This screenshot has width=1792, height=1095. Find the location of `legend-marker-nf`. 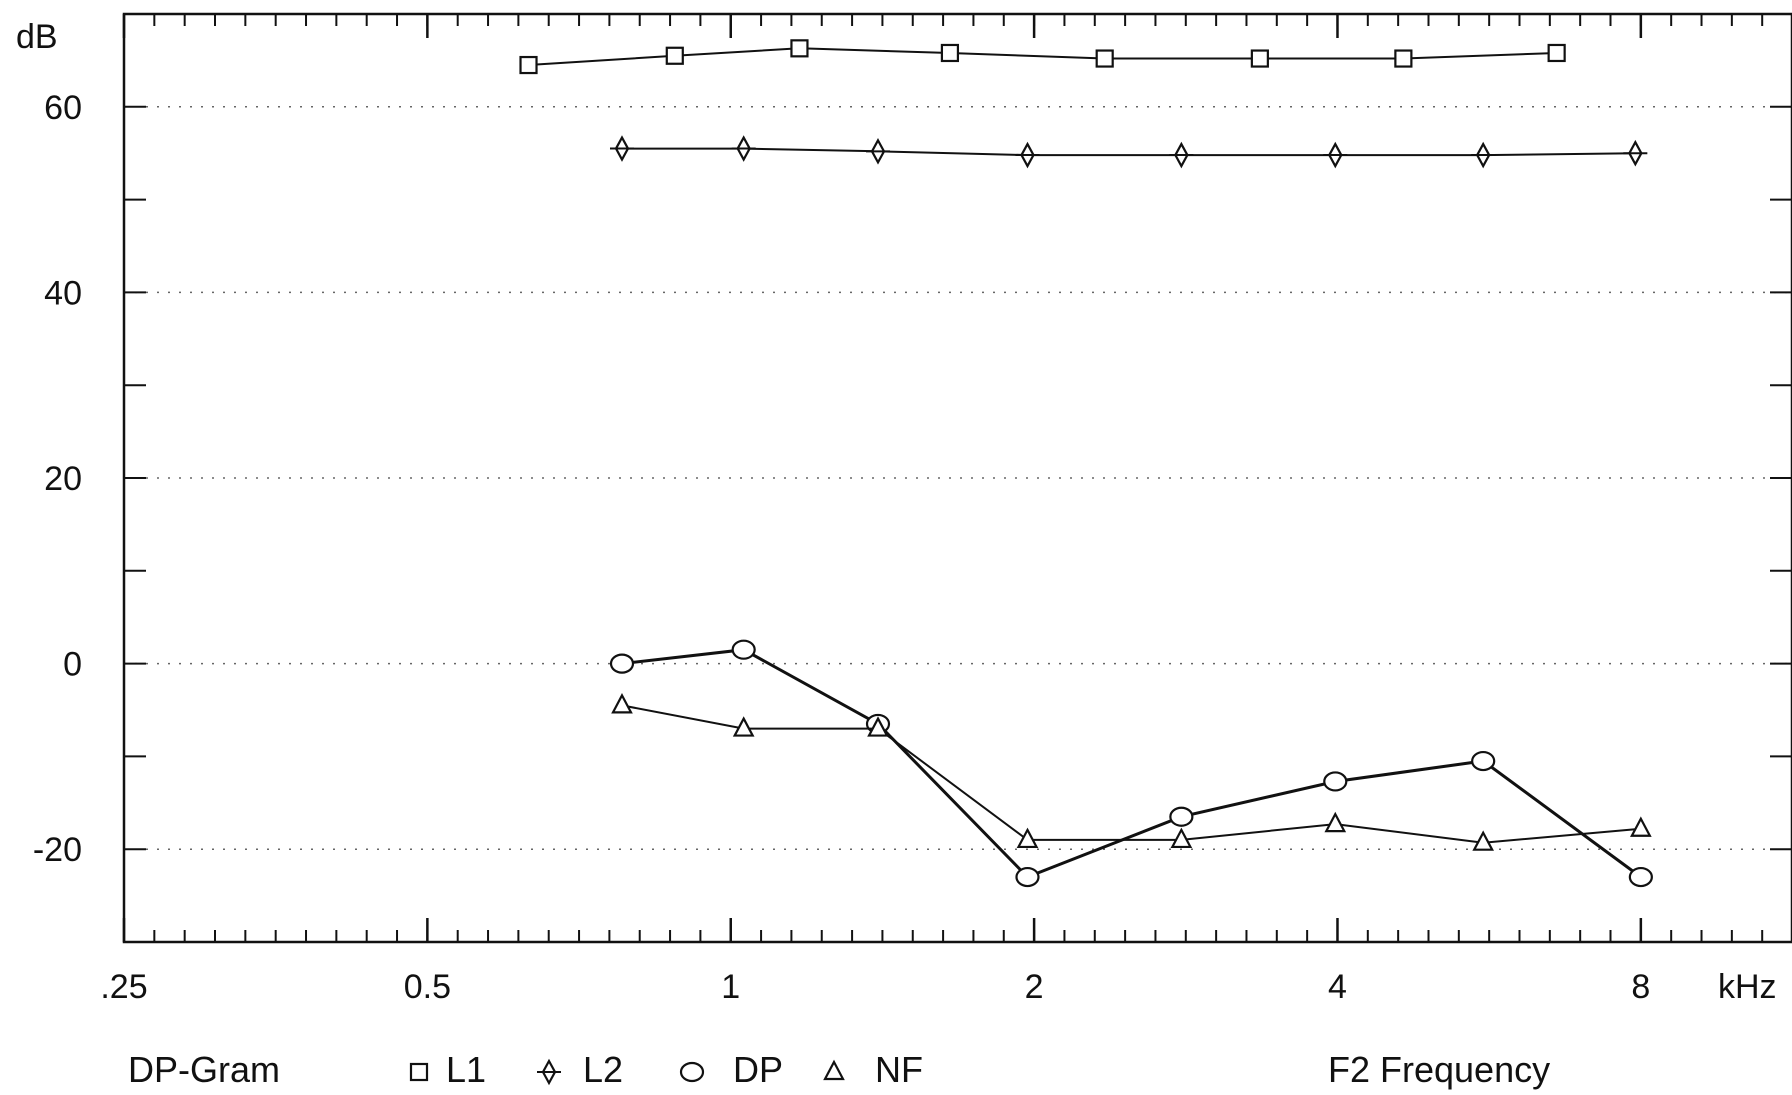

legend-marker-nf is located at coordinates (834, 1070).